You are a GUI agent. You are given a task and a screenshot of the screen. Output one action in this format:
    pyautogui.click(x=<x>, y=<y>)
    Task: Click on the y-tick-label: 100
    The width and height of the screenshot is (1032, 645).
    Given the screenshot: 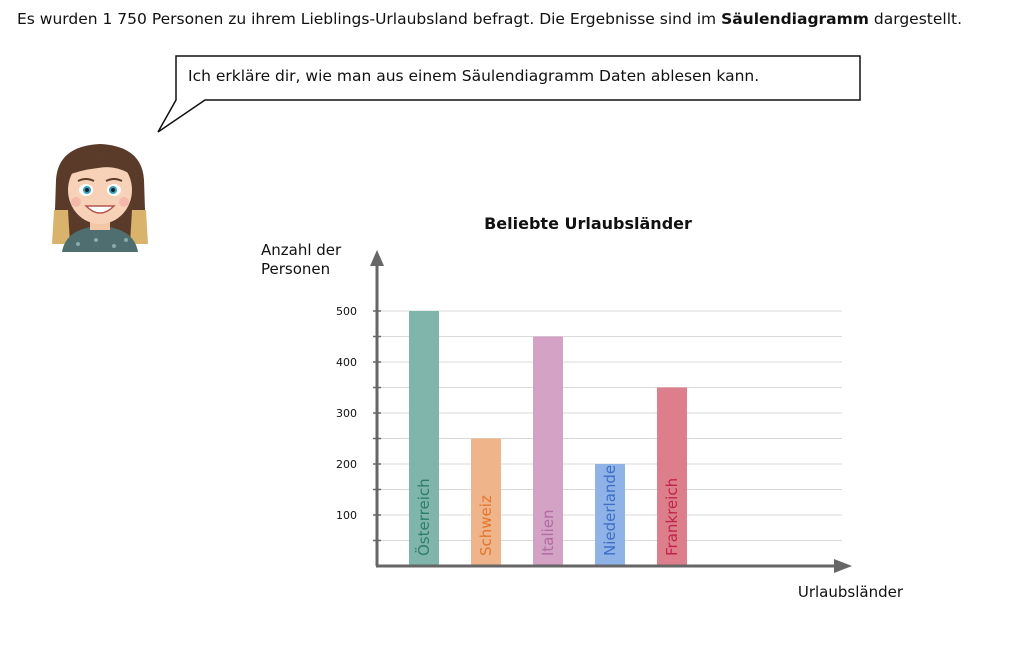 What is the action you would take?
    pyautogui.click(x=346, y=515)
    